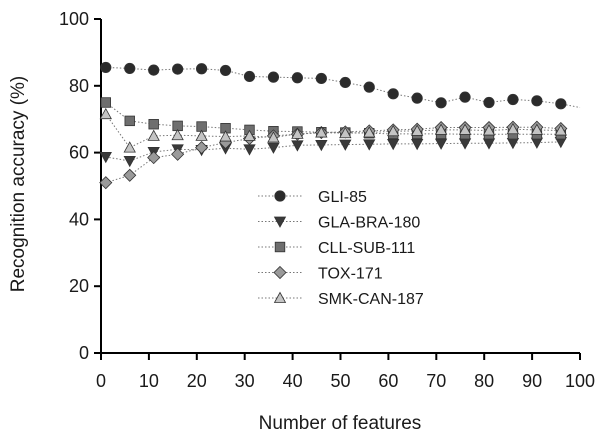 The height and width of the screenshot is (437, 604). Describe the element at coordinates (580, 381) in the screenshot. I see `x-tick-label: 100` at that location.